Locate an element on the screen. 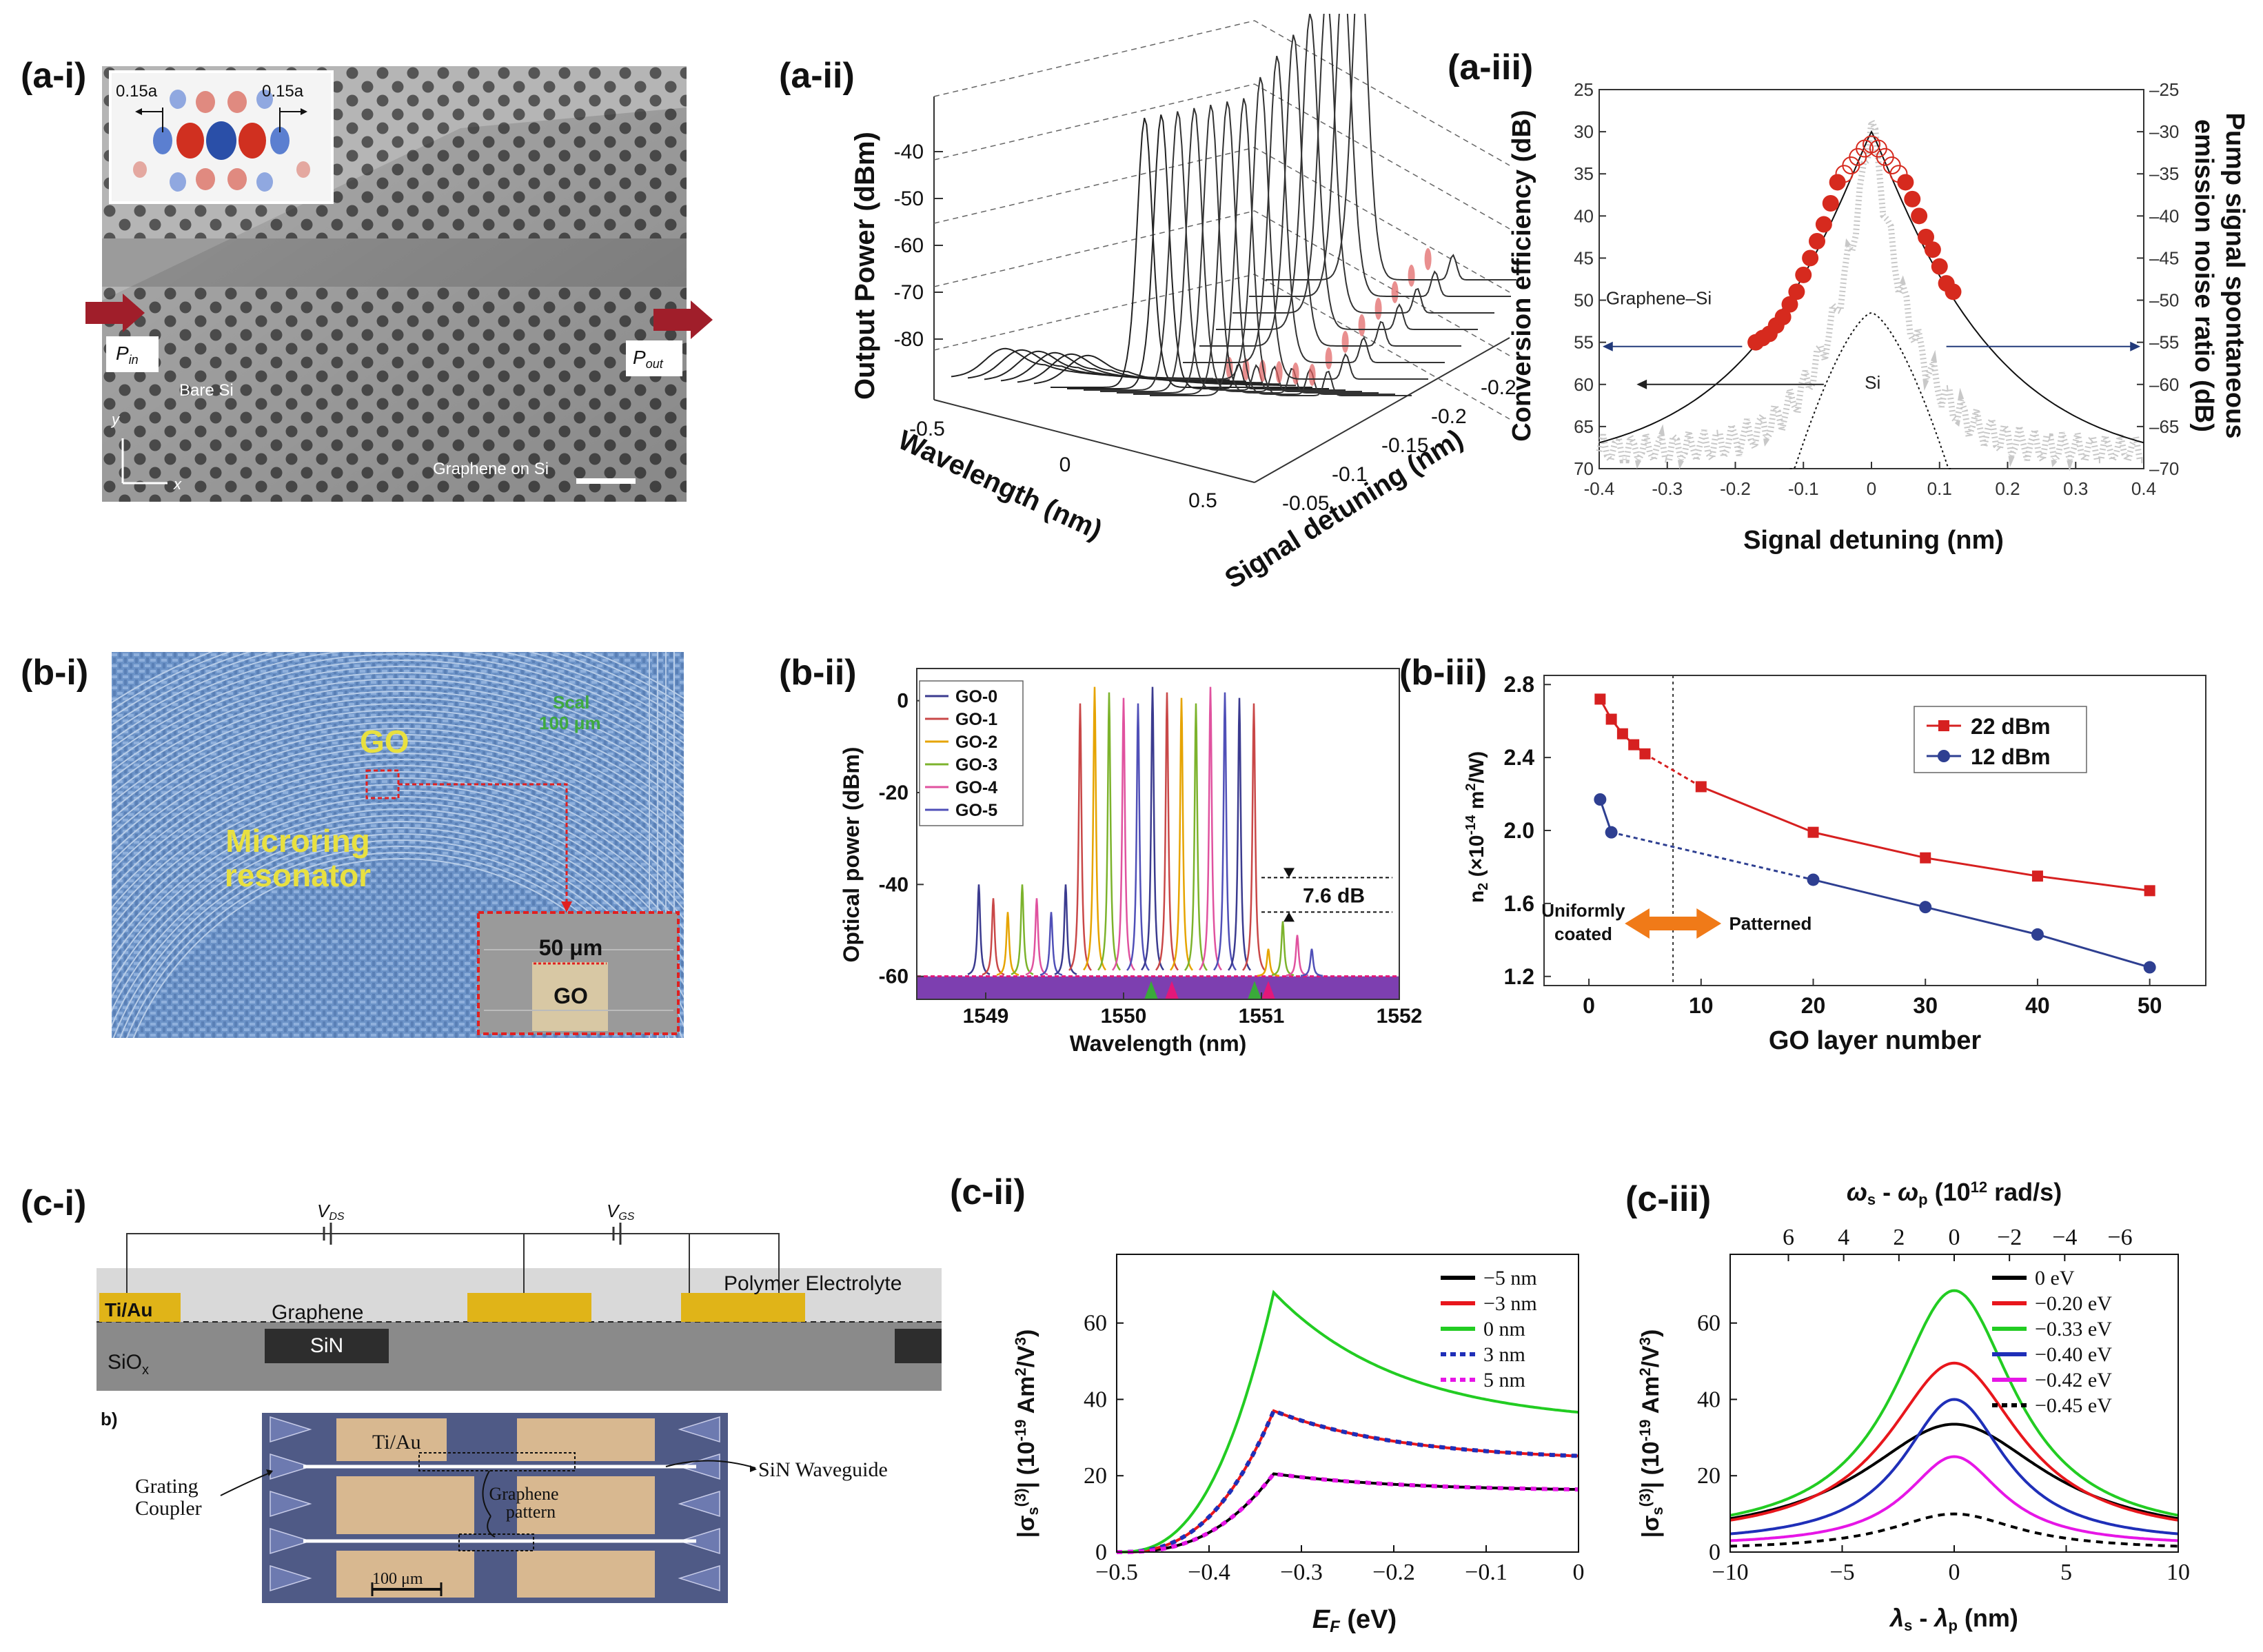 The image size is (2263, 1652). a-i-scale-bar is located at coordinates (606, 481).